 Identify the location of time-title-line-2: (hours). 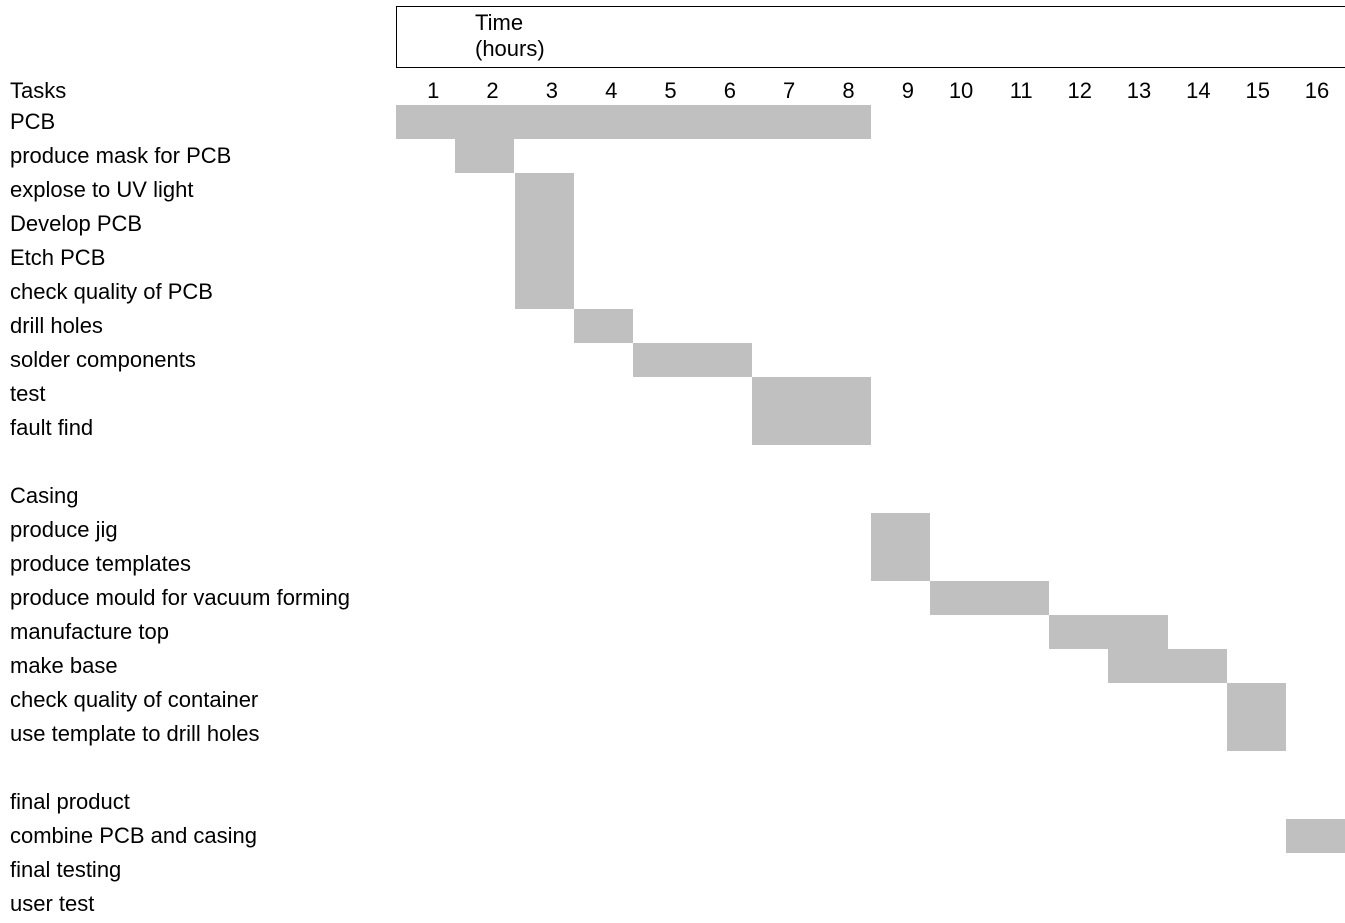
(510, 48).